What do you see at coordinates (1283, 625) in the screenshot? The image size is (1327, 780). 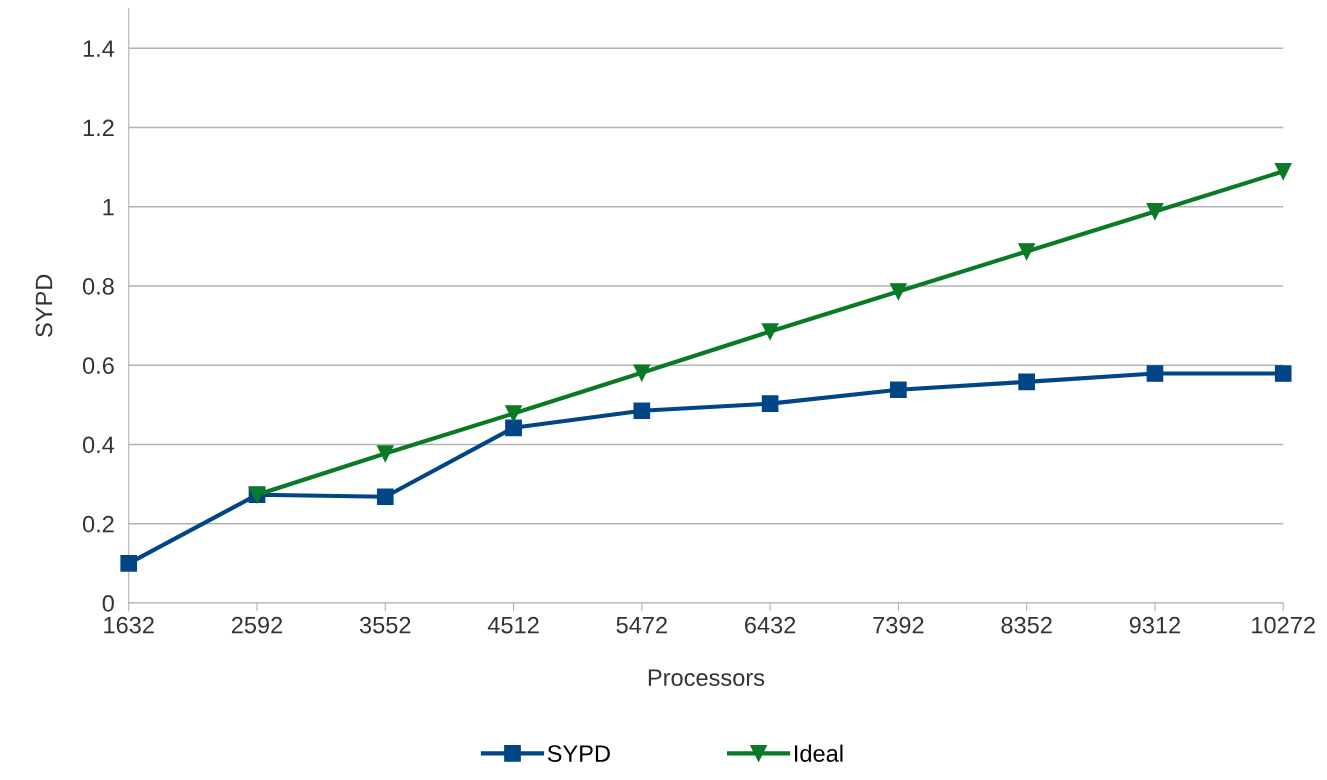 I see `x-tick-label: 10272` at bounding box center [1283, 625].